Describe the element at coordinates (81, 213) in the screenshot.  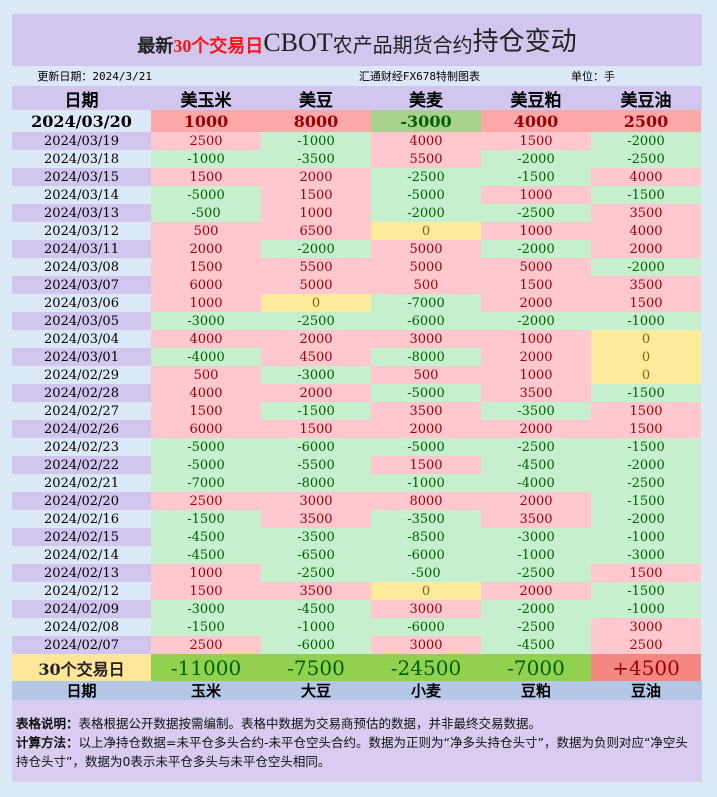
I see `date-cell: 2024/03/13` at that location.